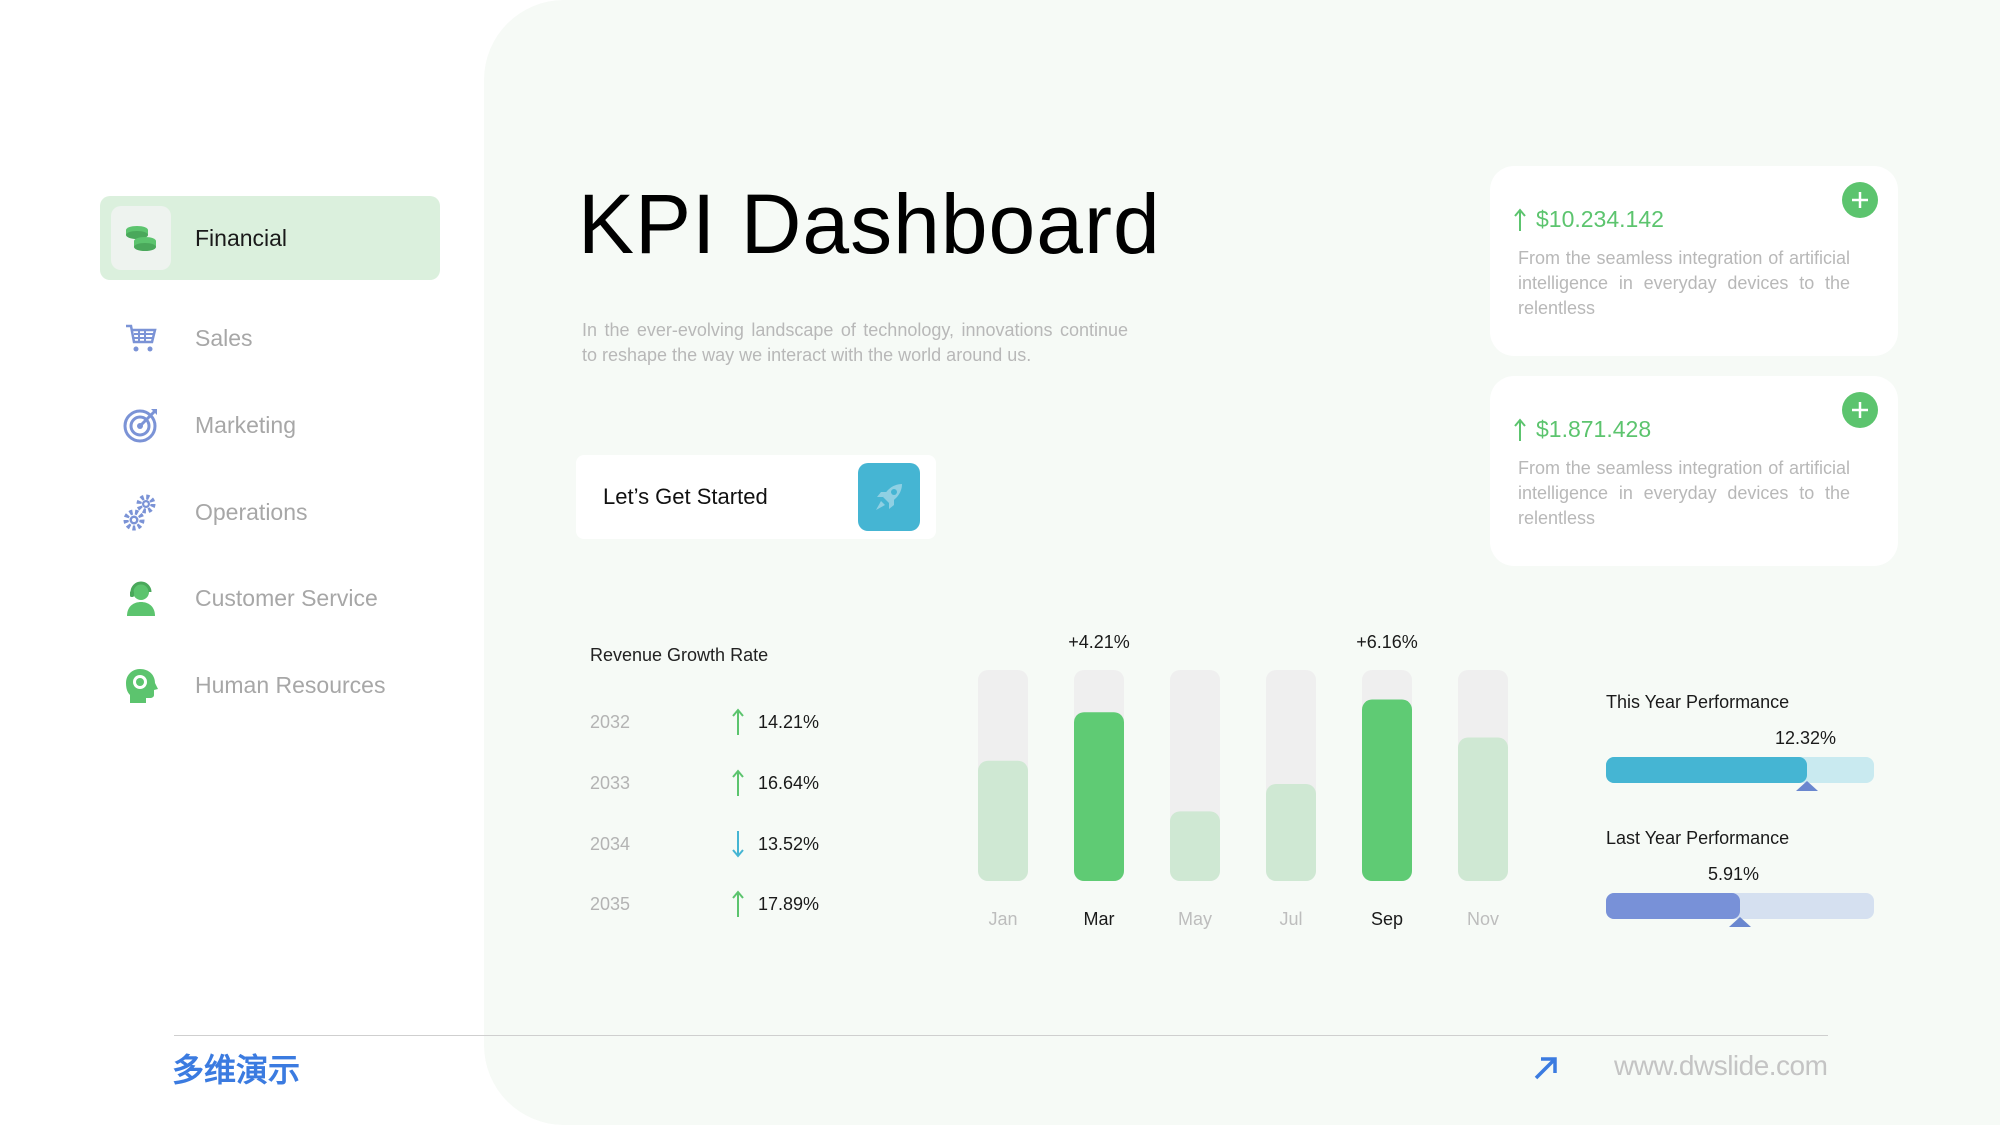  What do you see at coordinates (1290, 919) in the screenshot?
I see `x-tick-label: Jul` at bounding box center [1290, 919].